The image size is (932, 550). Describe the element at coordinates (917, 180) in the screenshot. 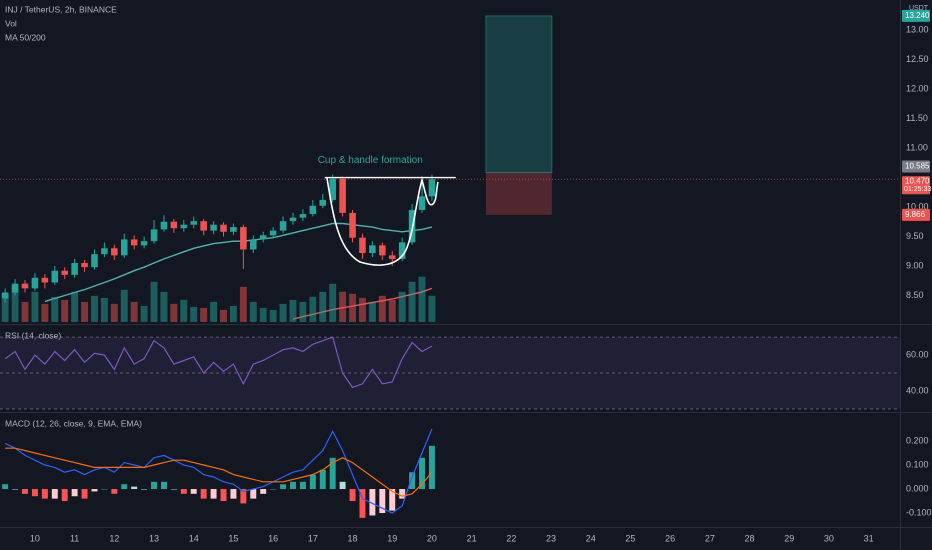

I see `last-price-label: 10.470` at that location.